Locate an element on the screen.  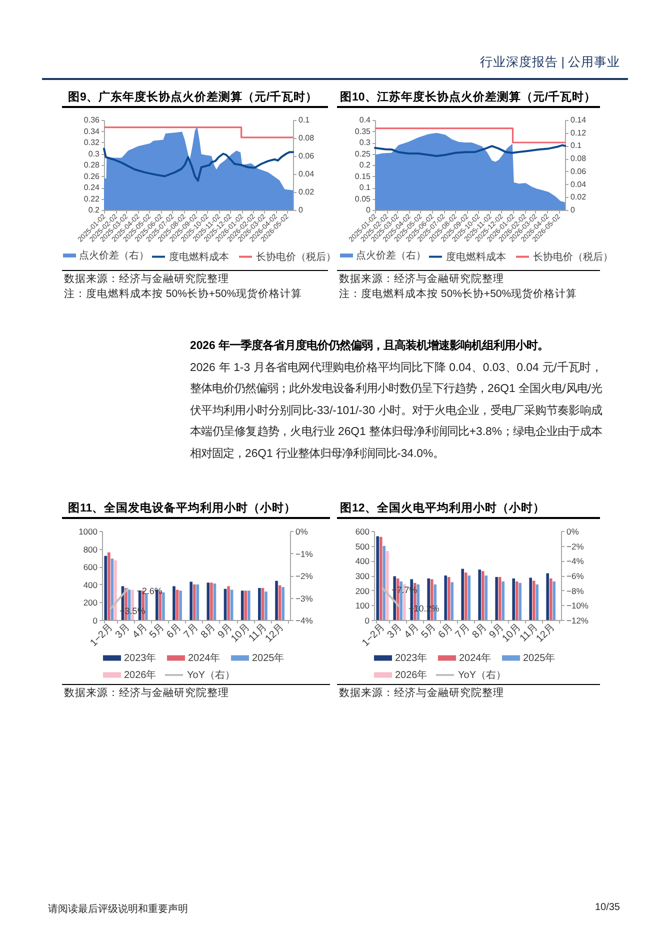
chart-title: 图12、全国火电平均利用小时（小时） is located at coordinates (442, 507).